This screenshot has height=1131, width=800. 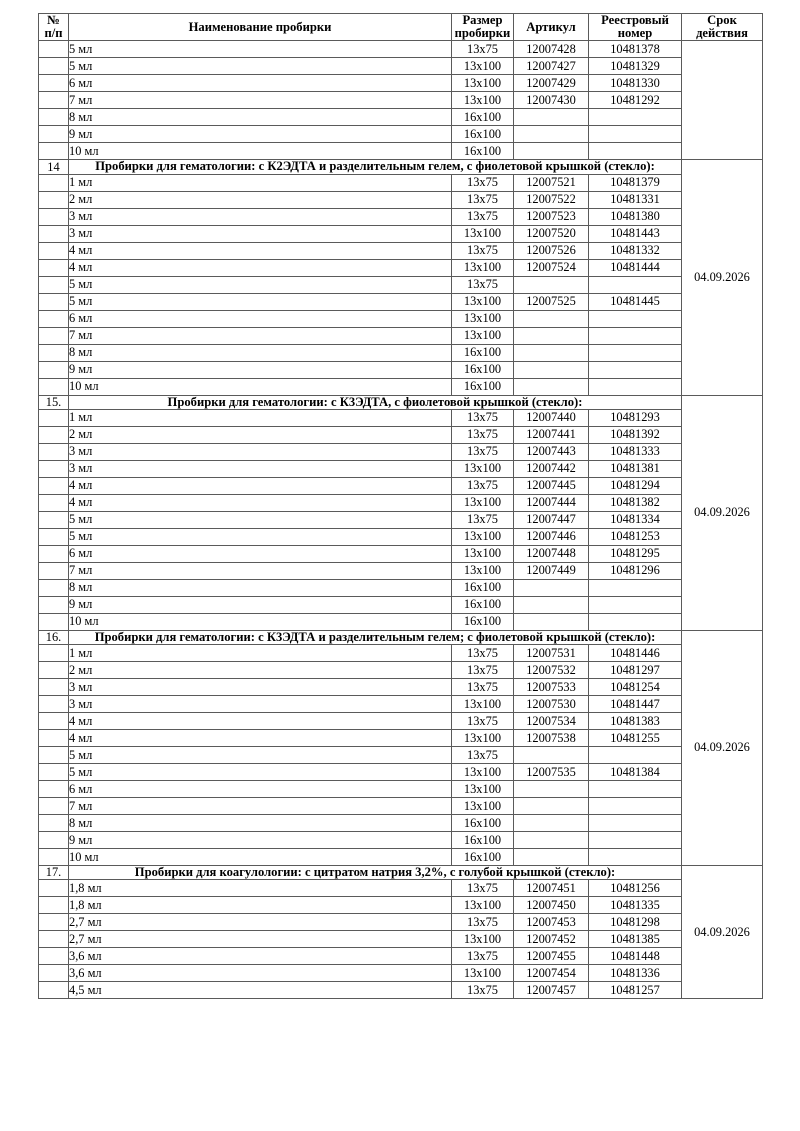 I want to click on term-cell: 04.09.2026, so click(x=722, y=277).